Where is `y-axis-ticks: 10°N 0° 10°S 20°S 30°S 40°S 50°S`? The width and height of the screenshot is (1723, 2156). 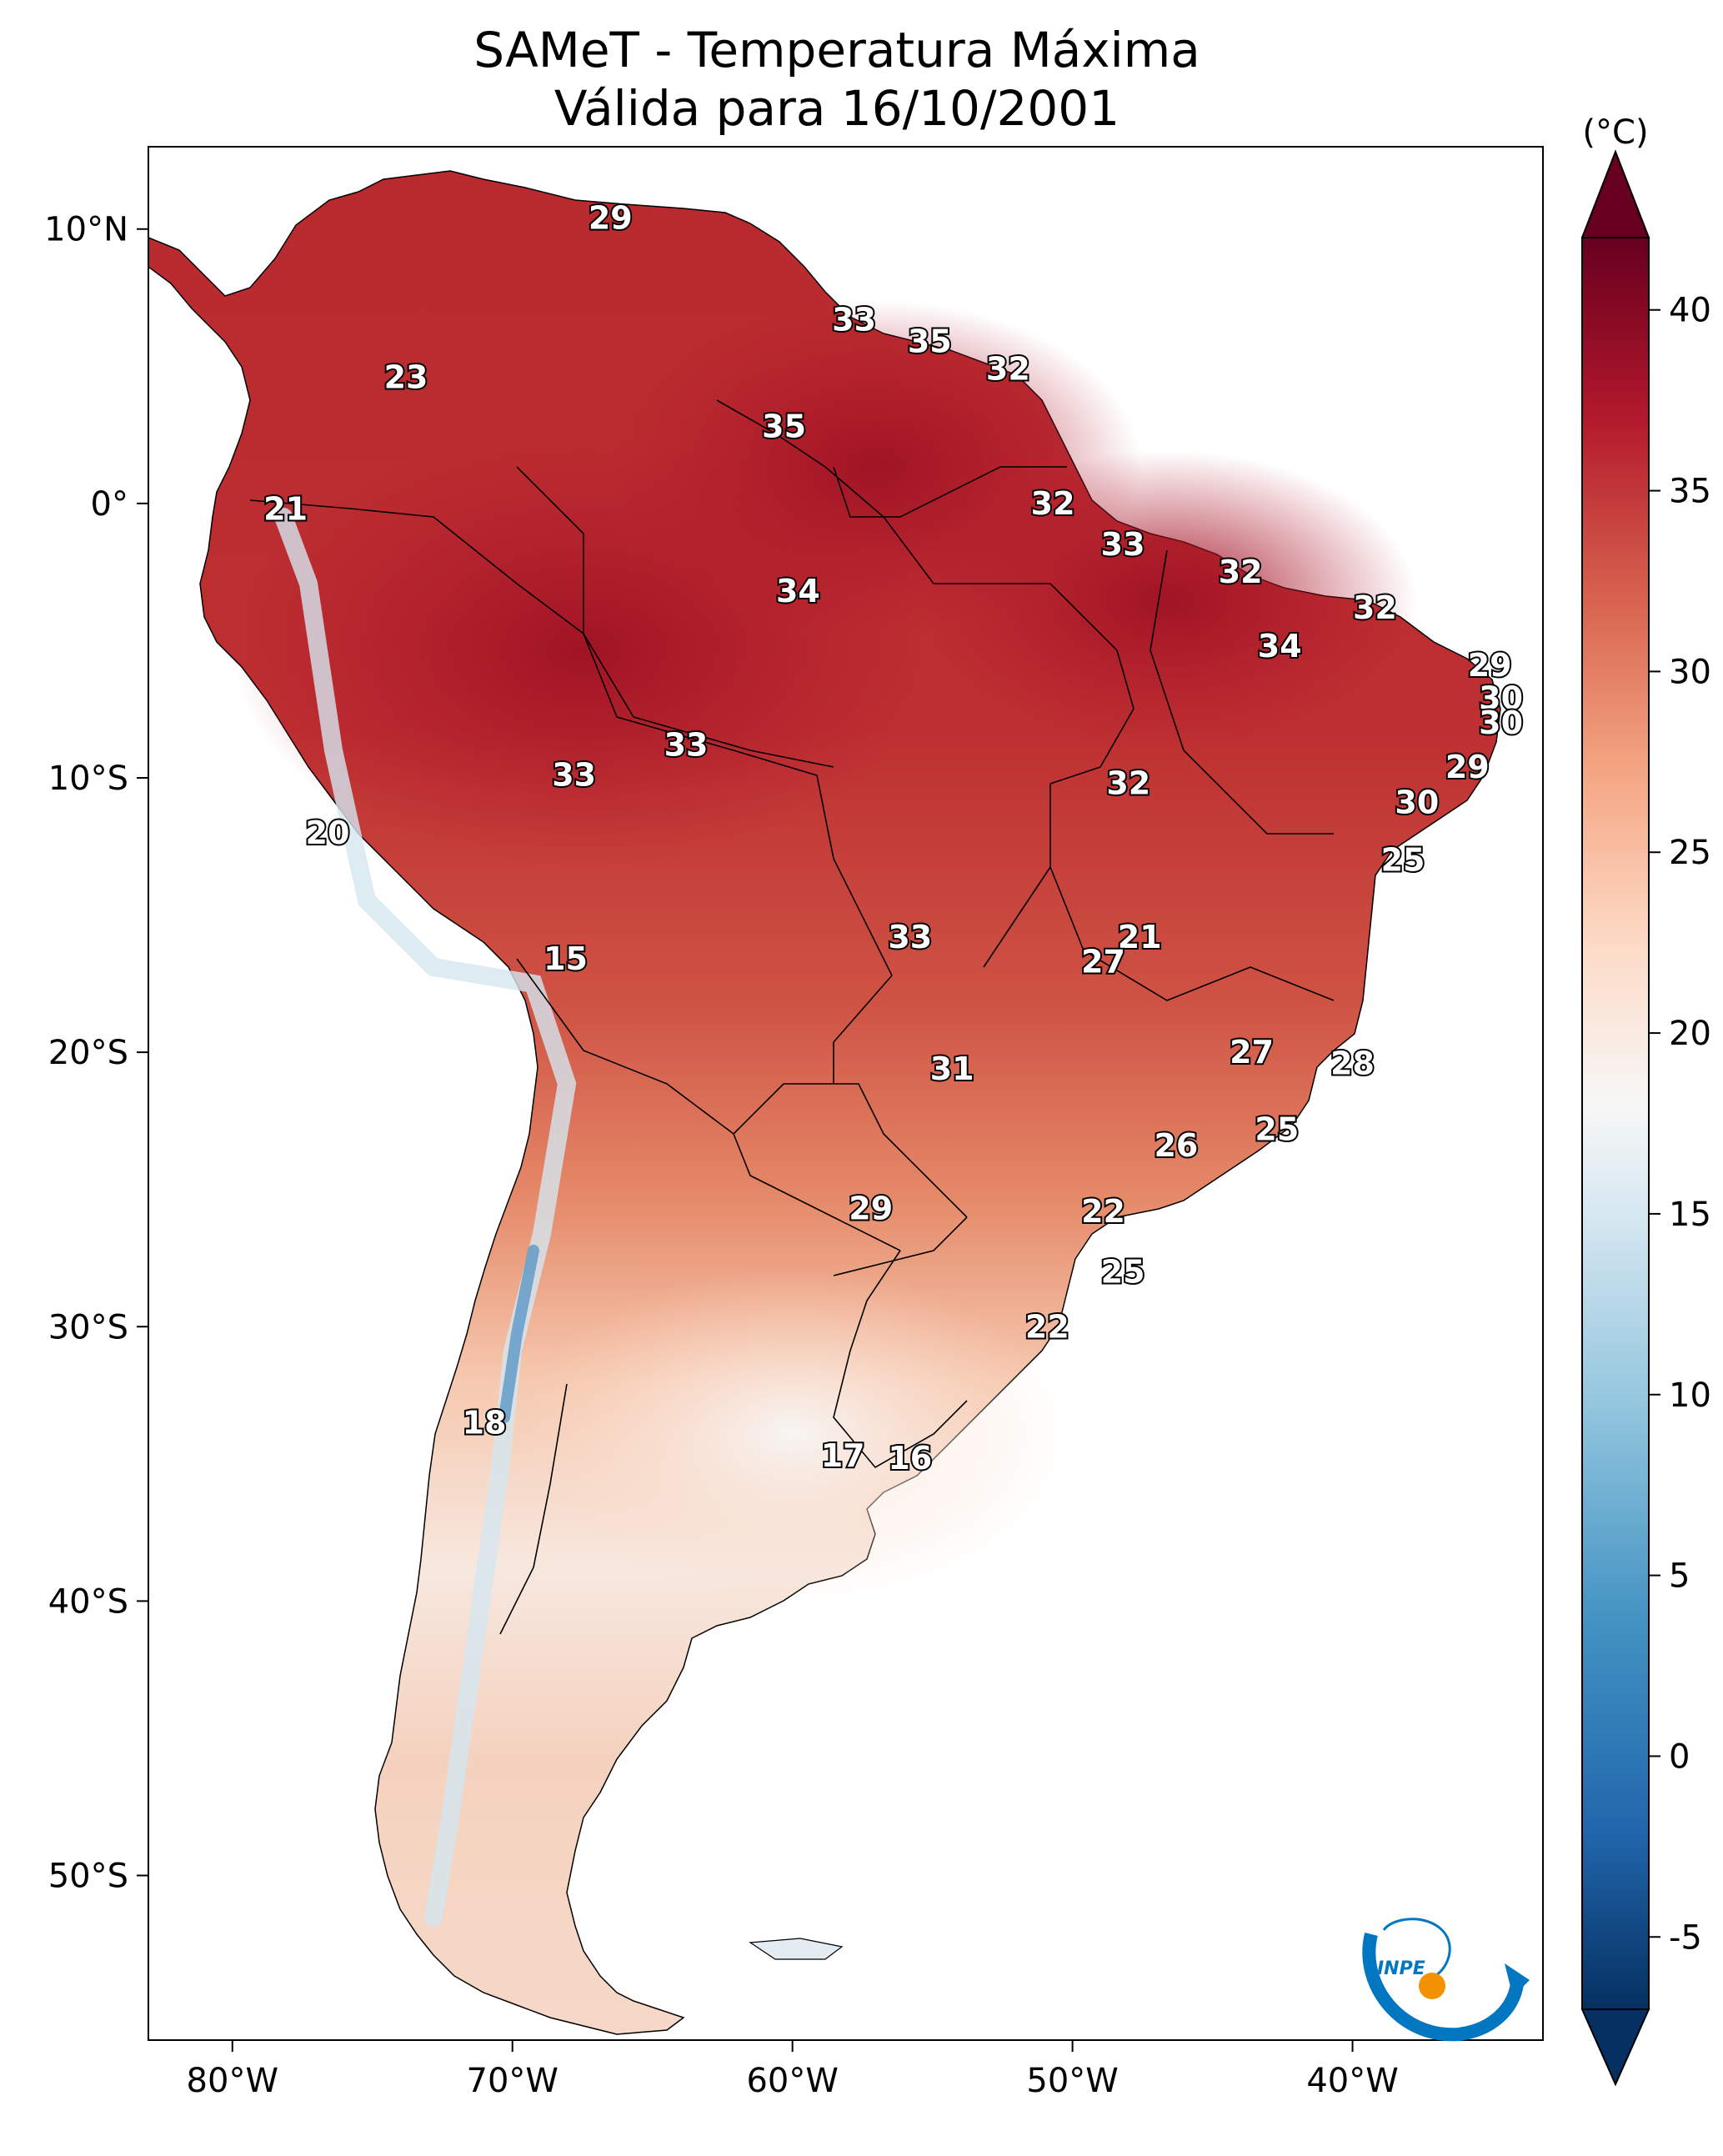 y-axis-ticks: 10°N 0° 10°S 20°S 30°S 40°S 50°S is located at coordinates (96, 1053).